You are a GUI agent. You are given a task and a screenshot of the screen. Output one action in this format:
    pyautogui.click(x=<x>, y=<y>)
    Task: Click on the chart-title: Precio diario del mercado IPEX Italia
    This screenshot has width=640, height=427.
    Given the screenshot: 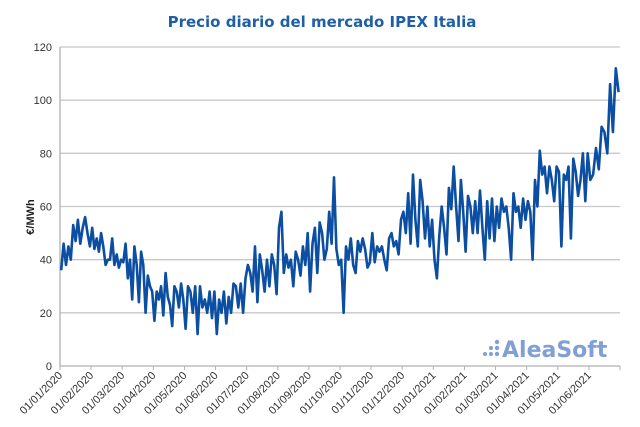 What is the action you would take?
    pyautogui.click(x=322, y=22)
    